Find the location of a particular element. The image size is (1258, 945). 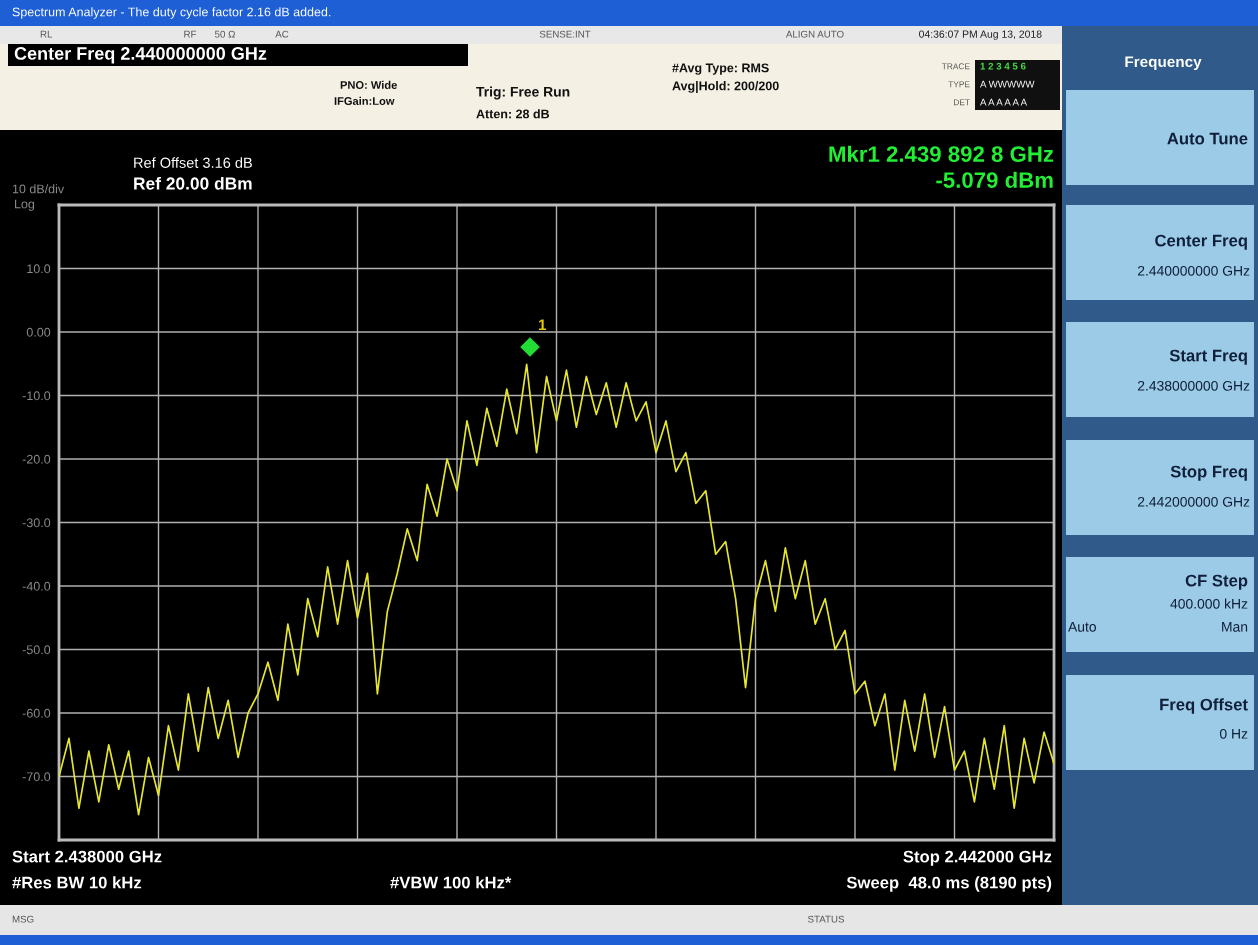

text: STATUS is located at coordinates (826, 919).